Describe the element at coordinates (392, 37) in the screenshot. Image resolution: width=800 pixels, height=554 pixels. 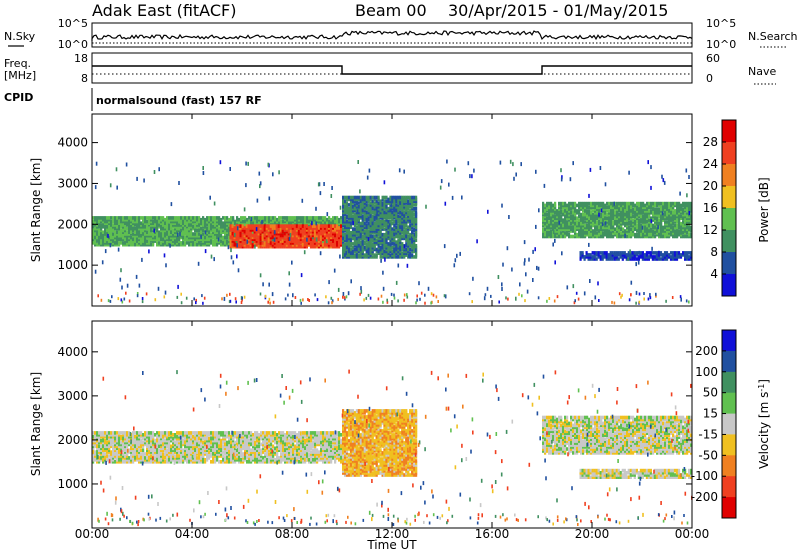
I see `noise-traces` at that location.